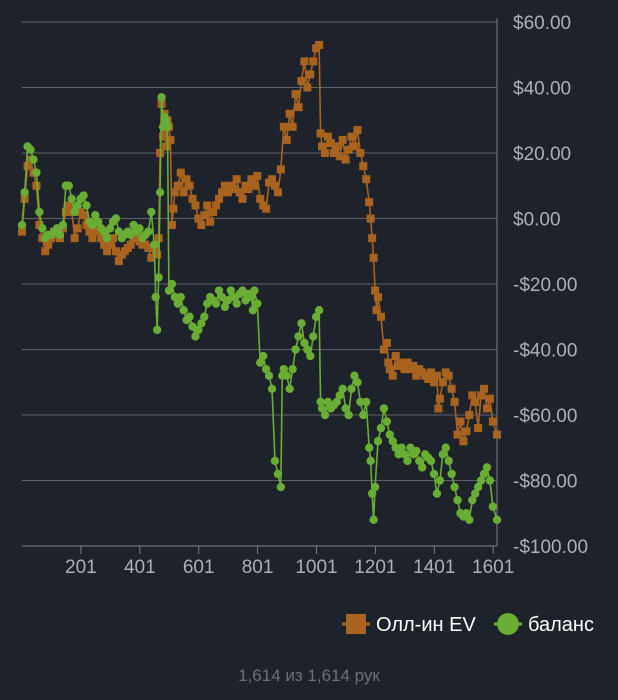 The image size is (618, 700). Describe the element at coordinates (545, 416) in the screenshot. I see `y-tick-label: -$60.00` at that location.